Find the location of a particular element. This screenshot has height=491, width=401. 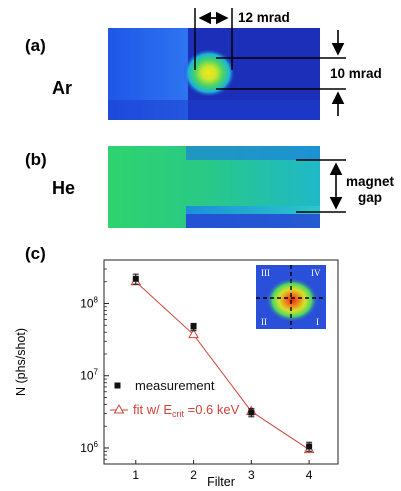

magnet-gap-line2: gap is located at coordinates (369, 197).